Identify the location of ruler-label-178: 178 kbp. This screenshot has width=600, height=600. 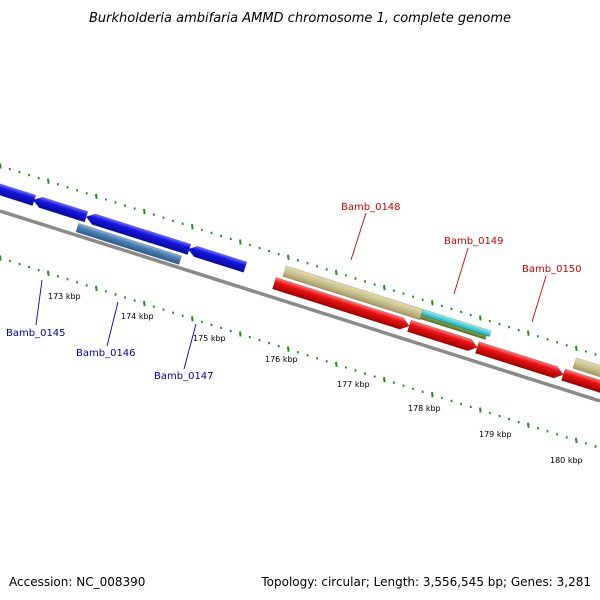
(424, 408).